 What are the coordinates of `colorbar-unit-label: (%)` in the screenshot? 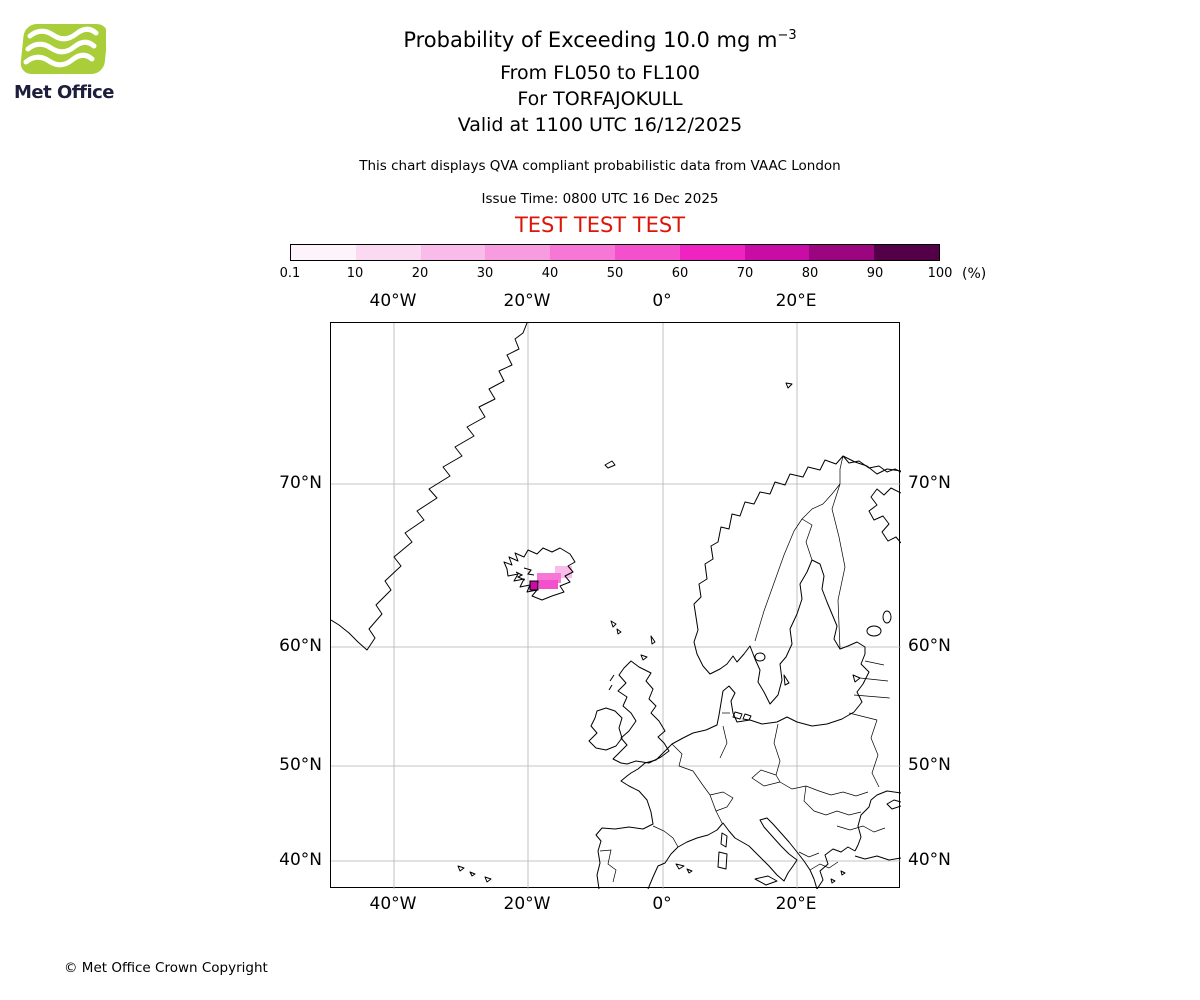 It's located at (974, 274).